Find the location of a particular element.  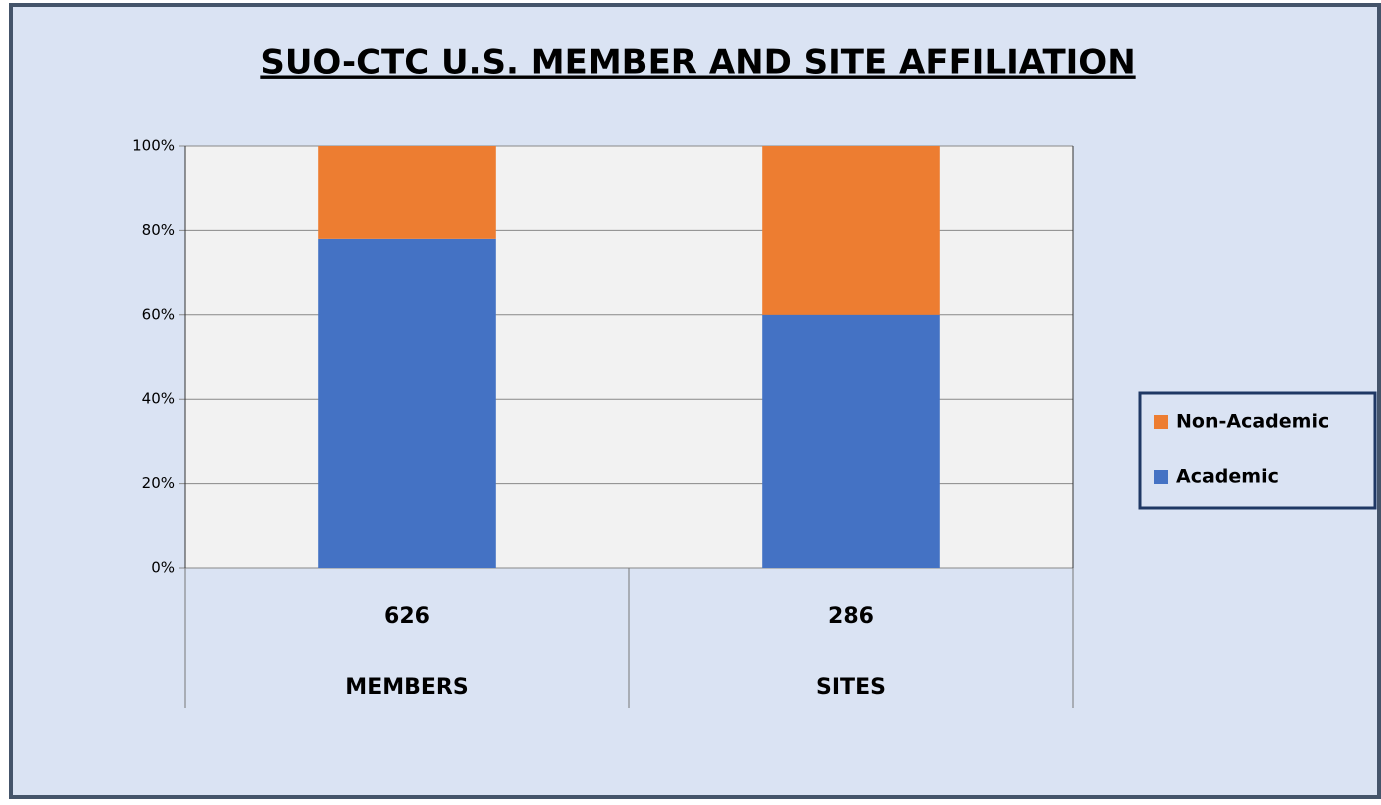

x-tick-count: 286 is located at coordinates (851, 616).